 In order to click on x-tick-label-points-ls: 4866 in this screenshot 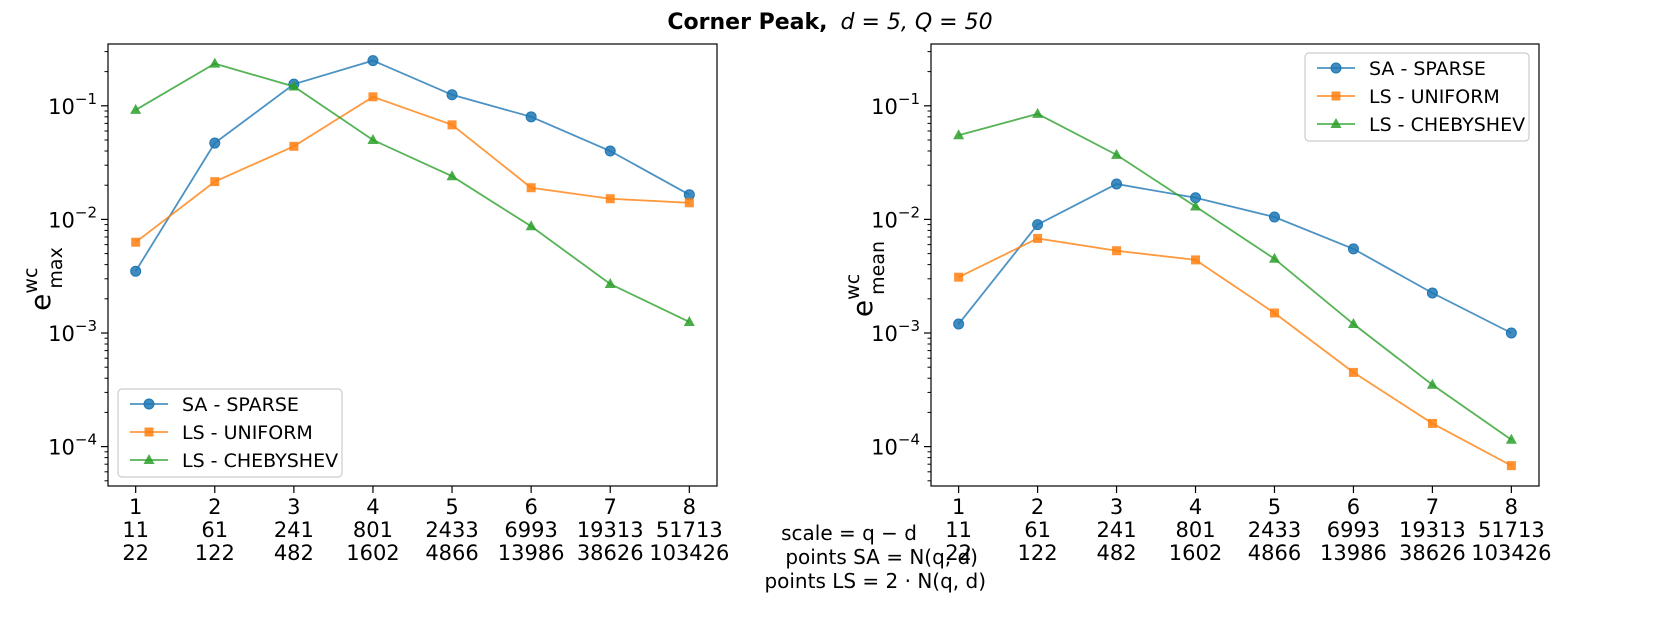, I will do `click(1274, 553)`.